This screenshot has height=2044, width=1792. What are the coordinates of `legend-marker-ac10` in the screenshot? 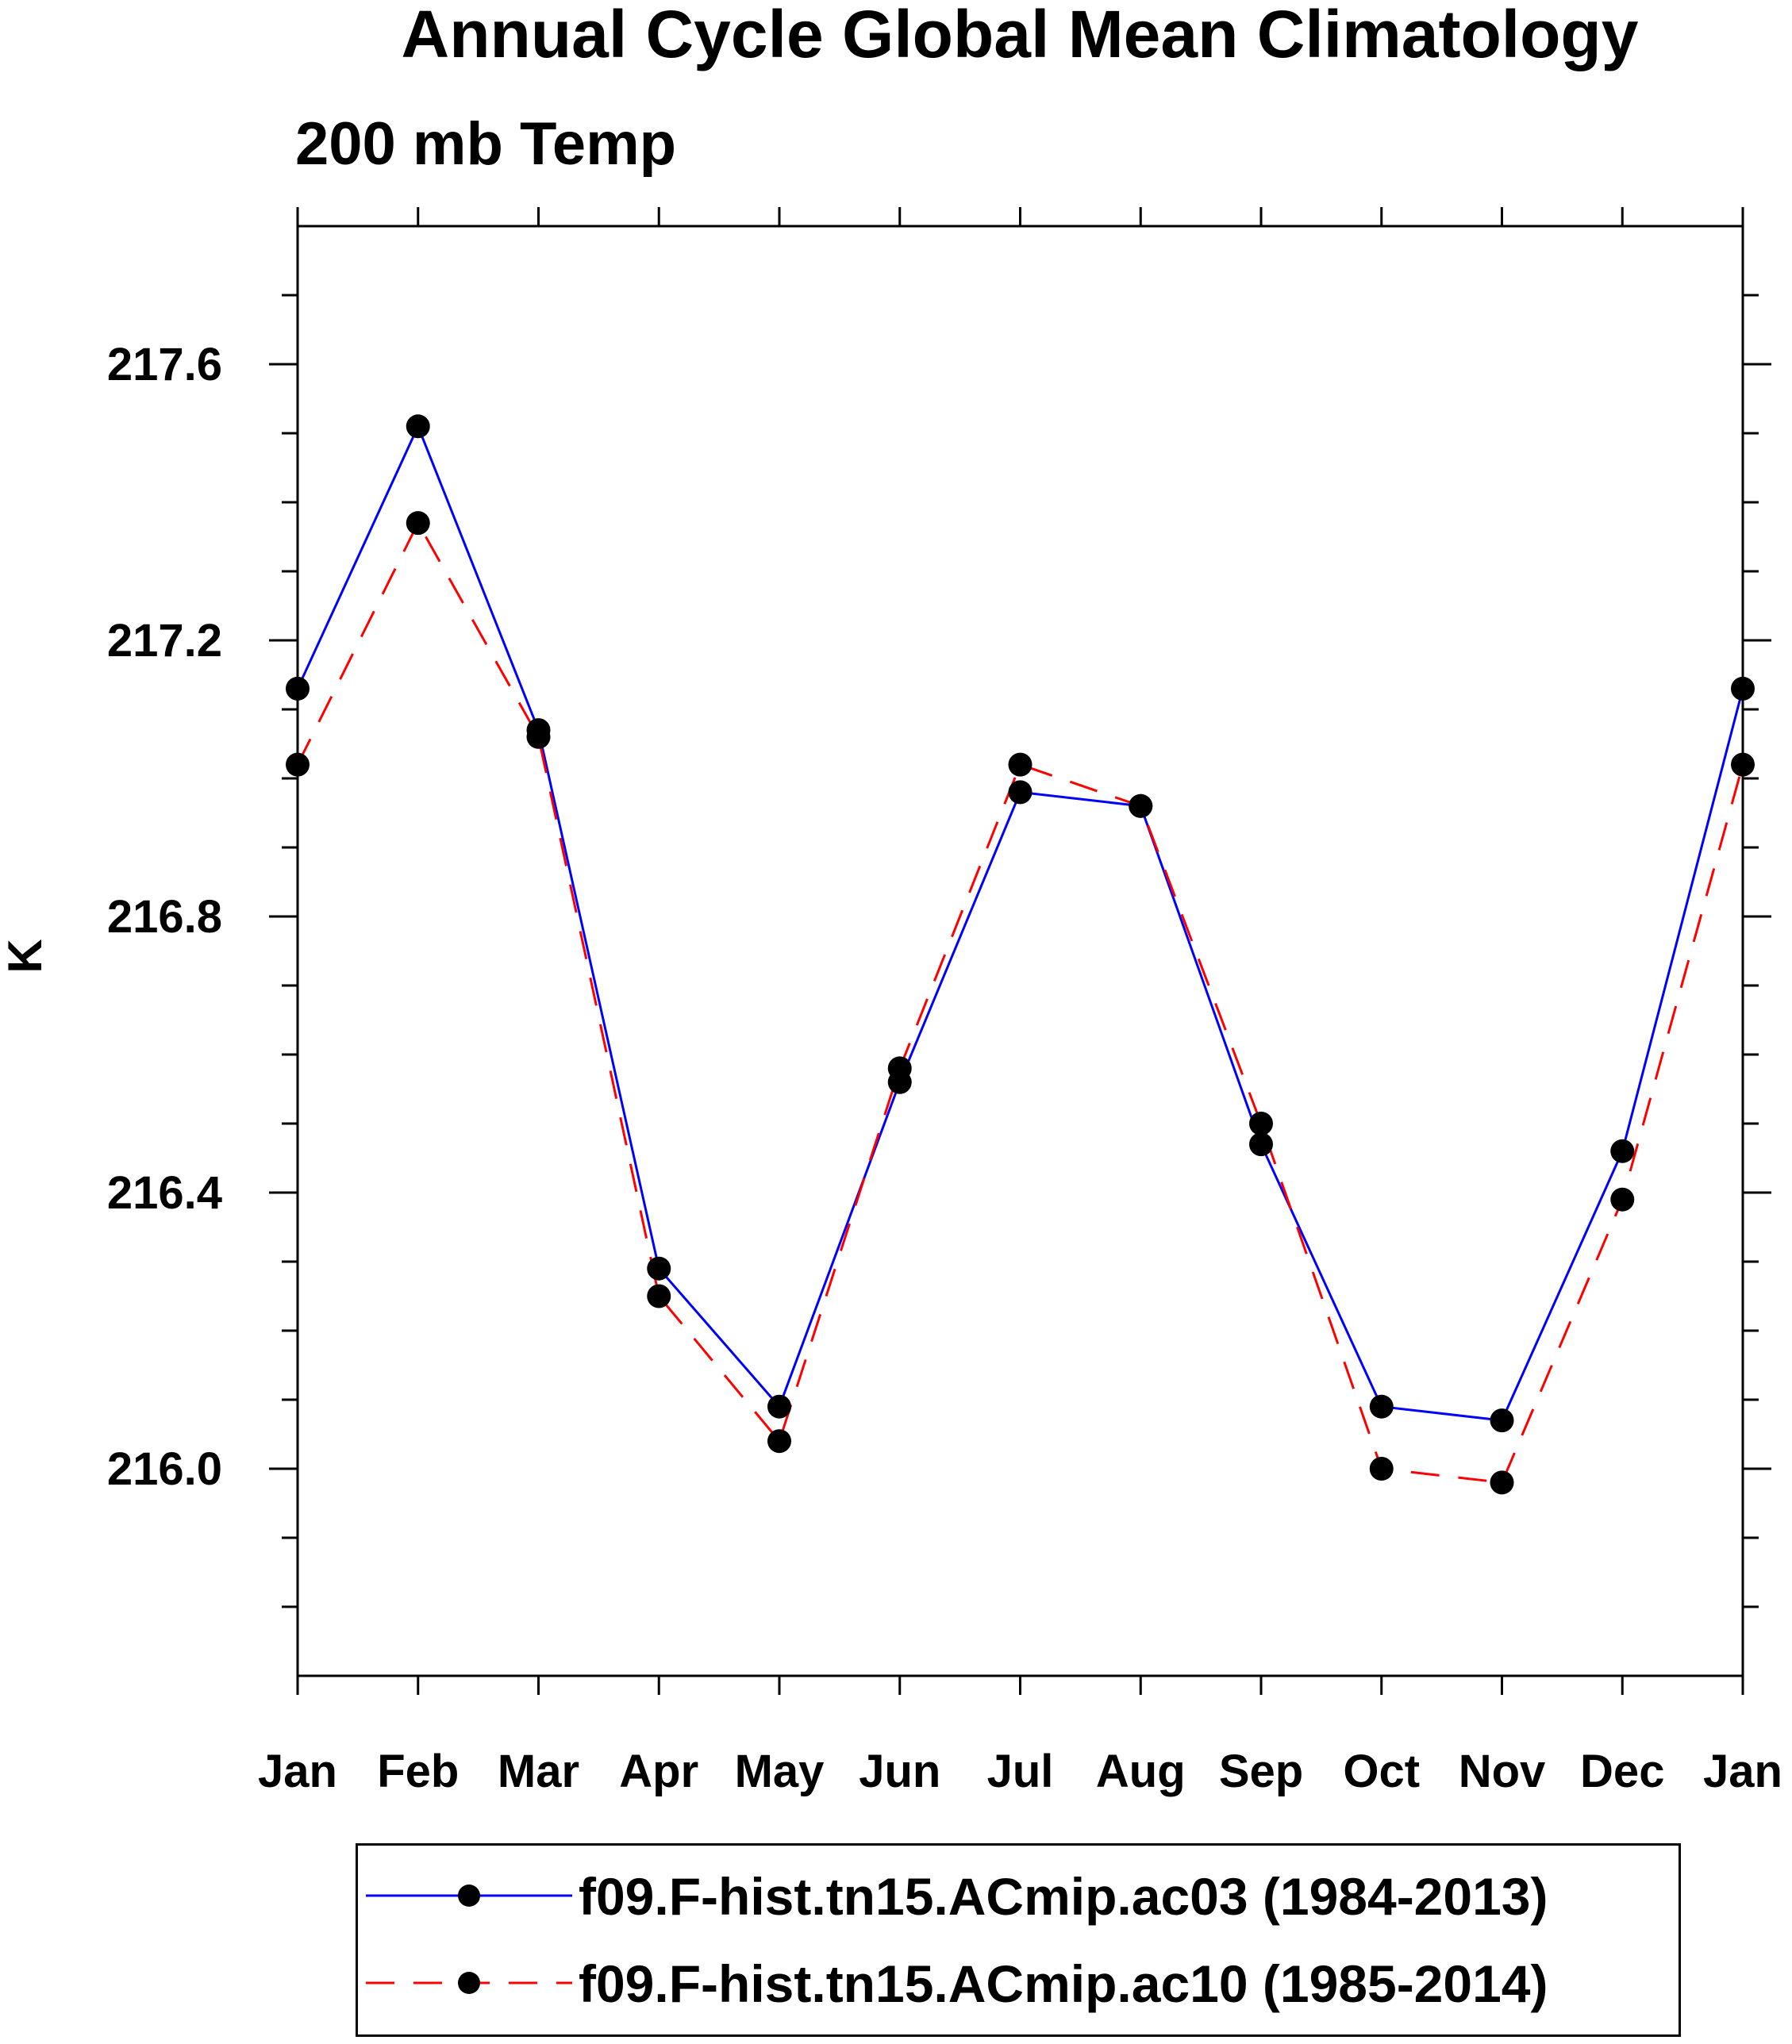 It's located at (469, 1983).